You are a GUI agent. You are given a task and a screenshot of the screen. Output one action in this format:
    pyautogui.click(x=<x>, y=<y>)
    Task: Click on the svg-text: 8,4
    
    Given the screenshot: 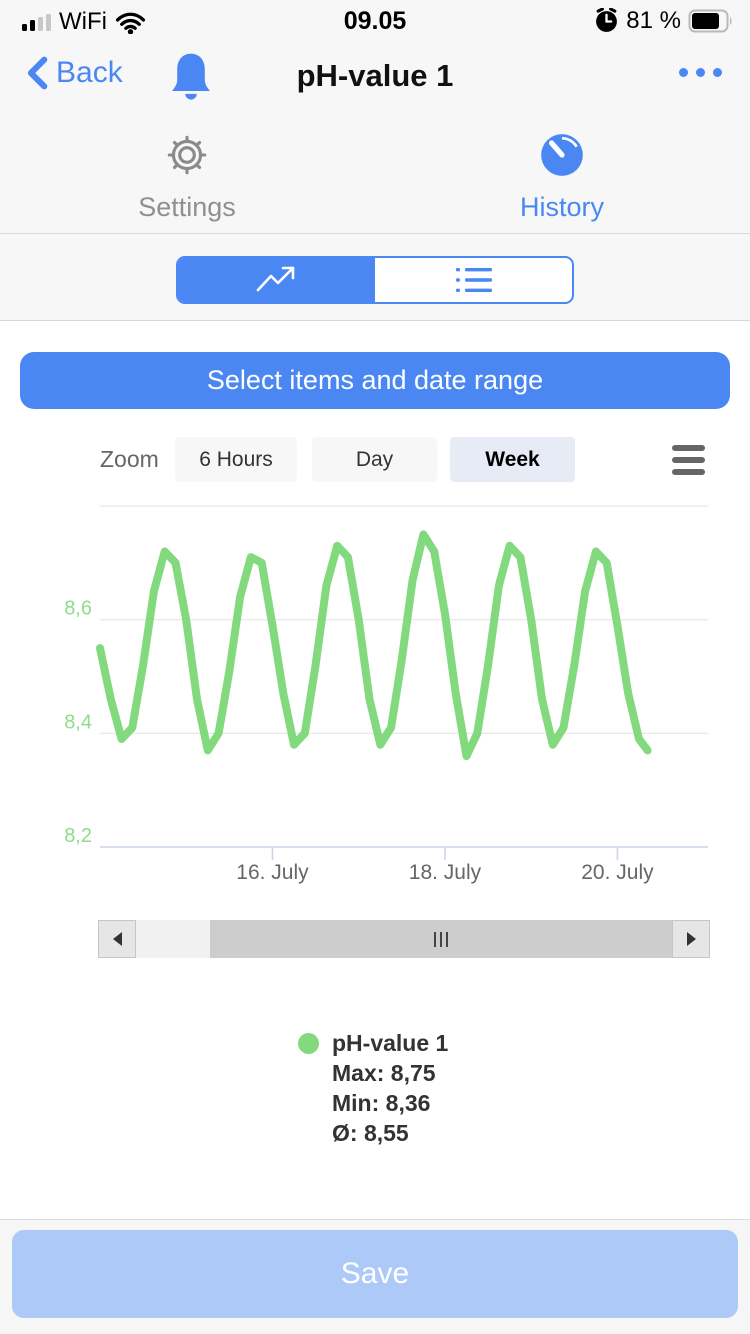 What is the action you would take?
    pyautogui.click(x=78, y=722)
    